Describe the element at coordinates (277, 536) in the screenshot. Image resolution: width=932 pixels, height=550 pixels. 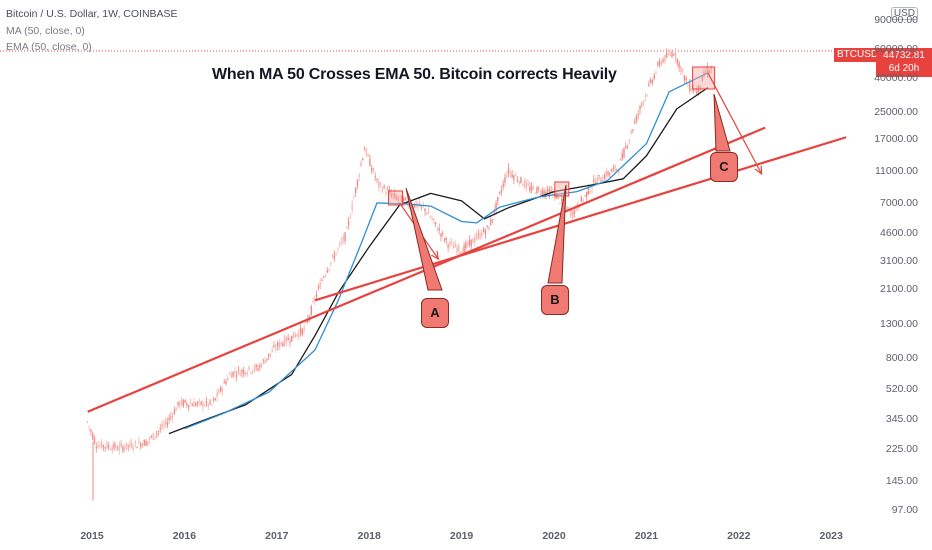
I see `x-tick-label: 2017` at that location.